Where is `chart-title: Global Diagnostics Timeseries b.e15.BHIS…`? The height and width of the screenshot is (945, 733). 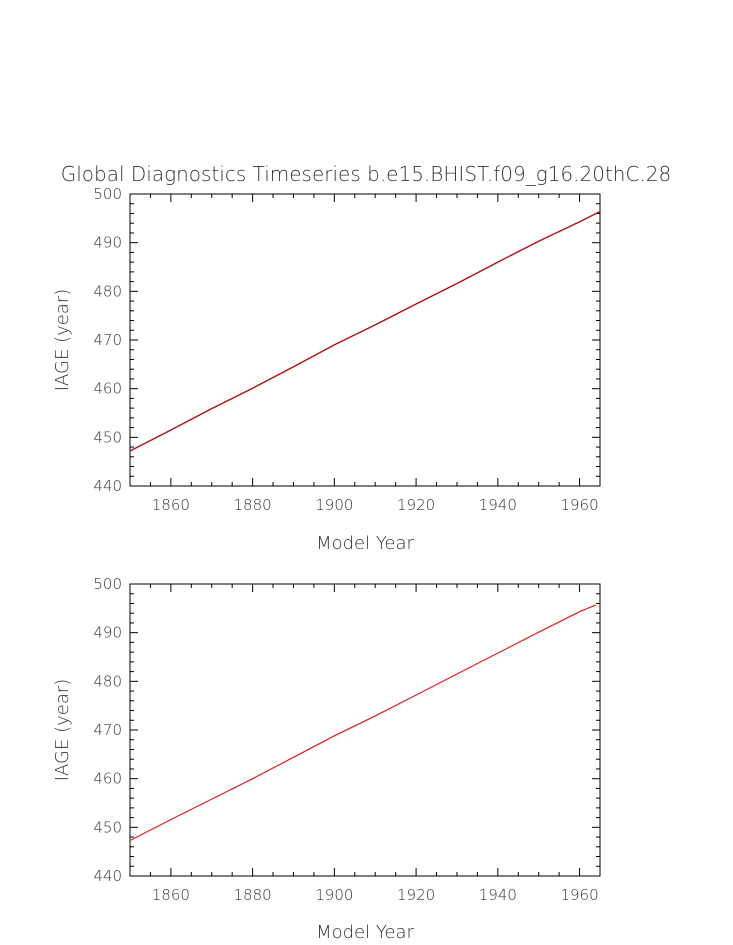 chart-title: Global Diagnostics Timeseries b.e15.BHIS… is located at coordinates (366, 174).